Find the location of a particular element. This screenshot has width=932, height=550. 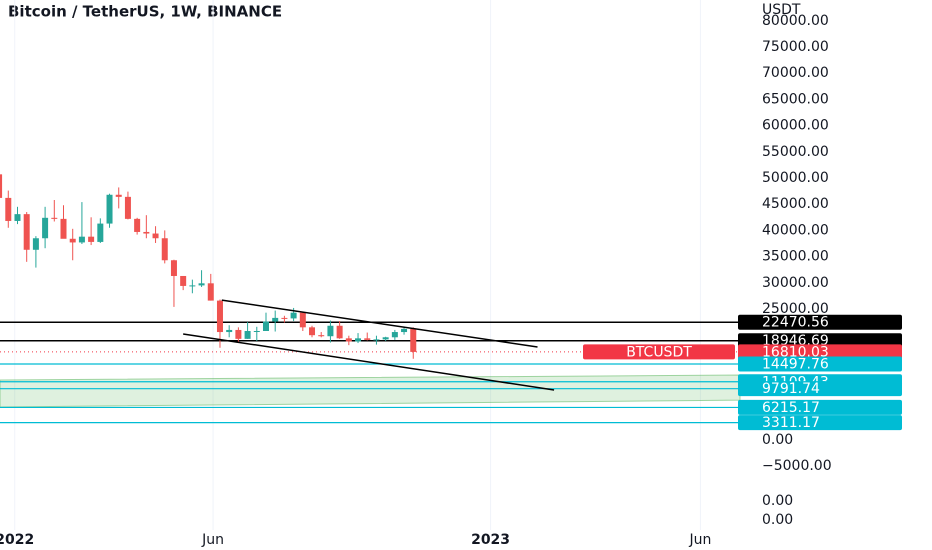

y-tick-label: 75000.00 is located at coordinates (795, 47).